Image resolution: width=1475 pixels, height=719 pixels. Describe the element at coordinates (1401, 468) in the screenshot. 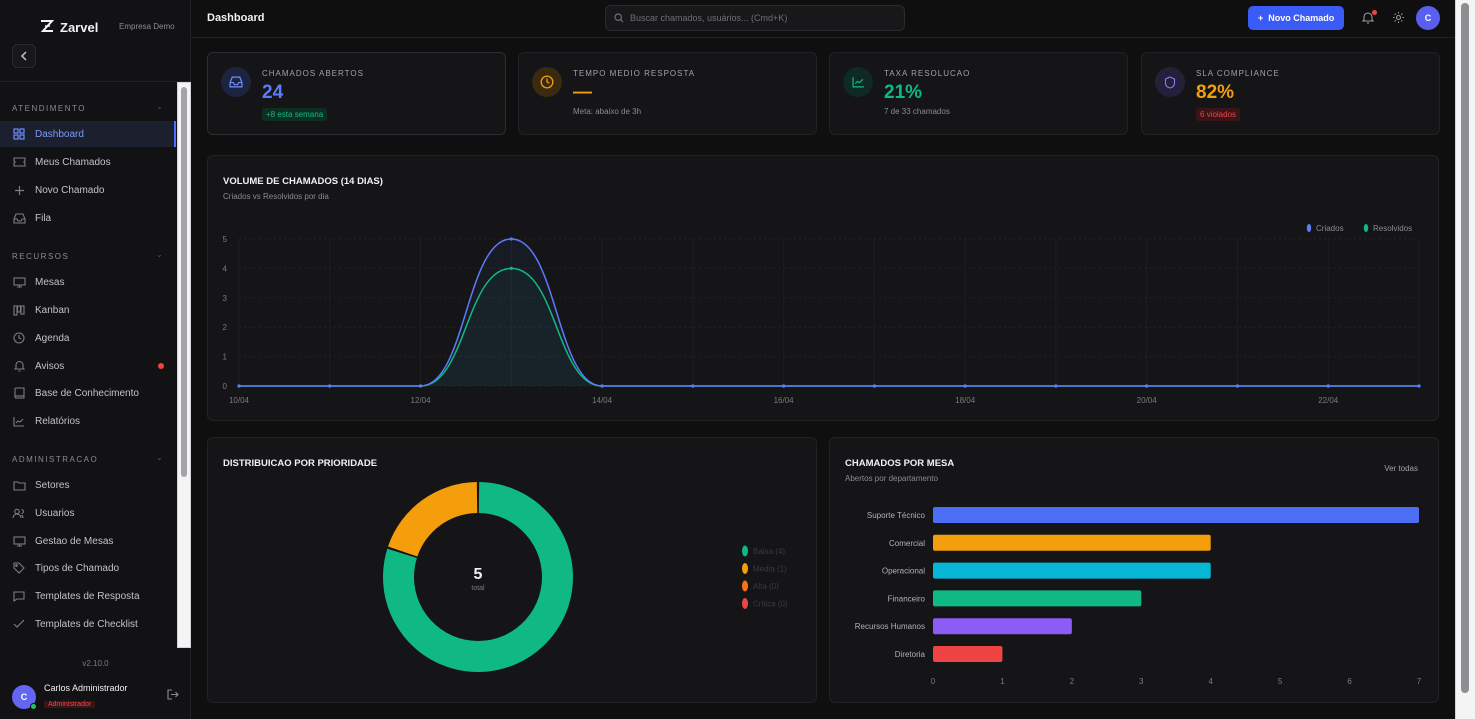

I see `see-all-link: Ver todas` at that location.